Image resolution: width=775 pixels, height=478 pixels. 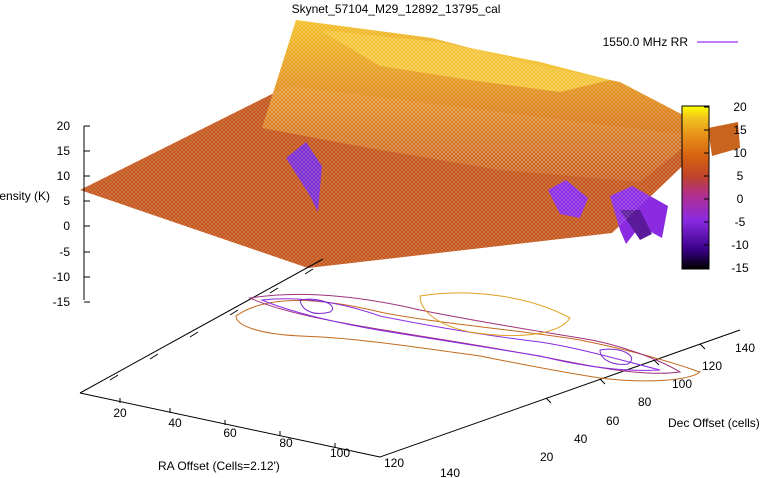 I want to click on colorbar-tick-label: -5, so click(x=740, y=222).